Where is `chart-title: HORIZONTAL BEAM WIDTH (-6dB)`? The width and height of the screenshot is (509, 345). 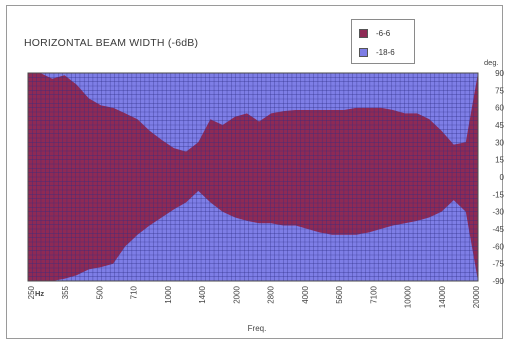 chart-title: HORIZONTAL BEAM WIDTH (-6dB) is located at coordinates (111, 43).